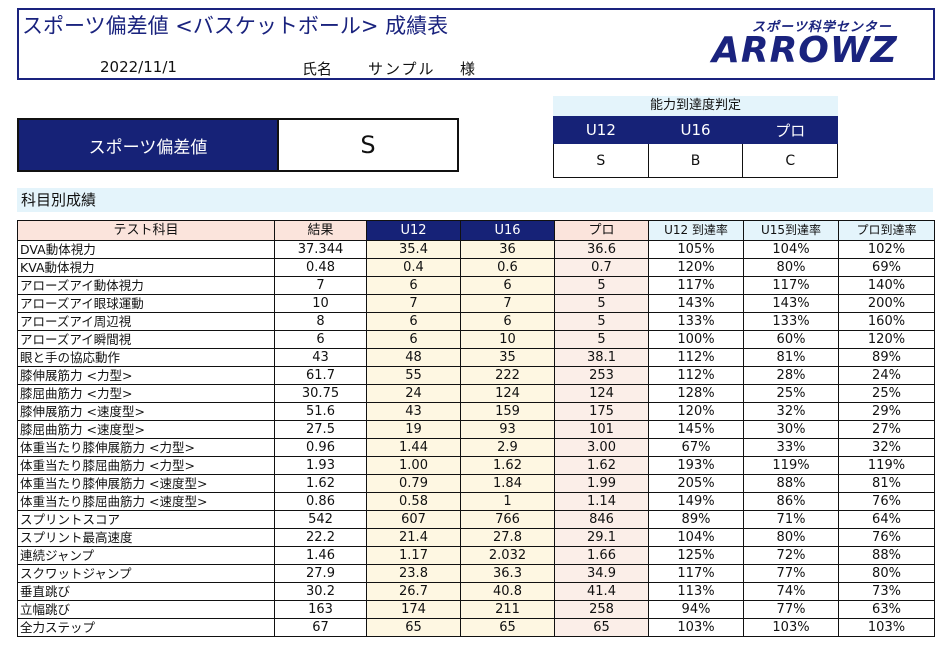 This screenshot has width=952, height=652. What do you see at coordinates (413, 537) in the screenshot?
I see `u12-cell: 21.4` at bounding box center [413, 537].